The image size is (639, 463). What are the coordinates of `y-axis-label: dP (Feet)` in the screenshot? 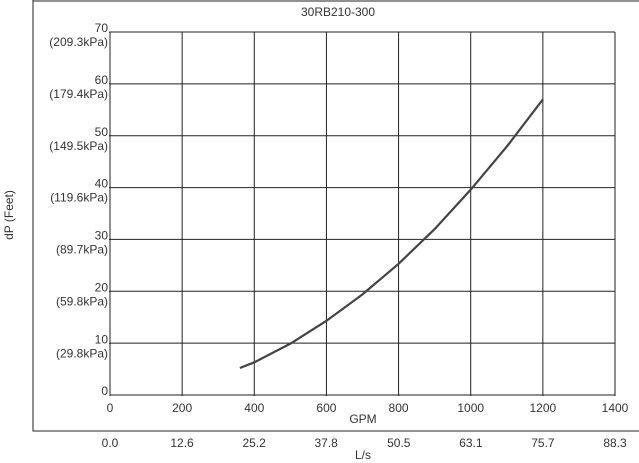 It's located at (9, 215).